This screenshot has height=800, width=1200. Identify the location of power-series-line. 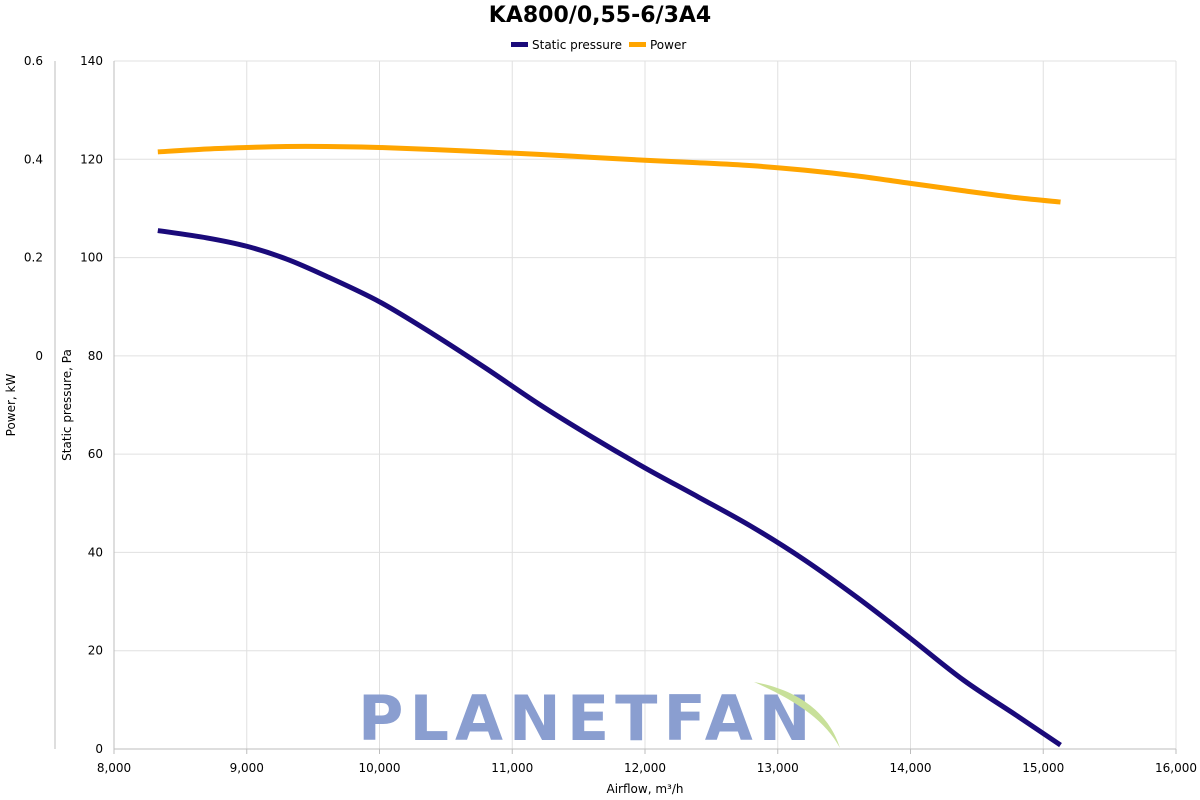
(609, 174).